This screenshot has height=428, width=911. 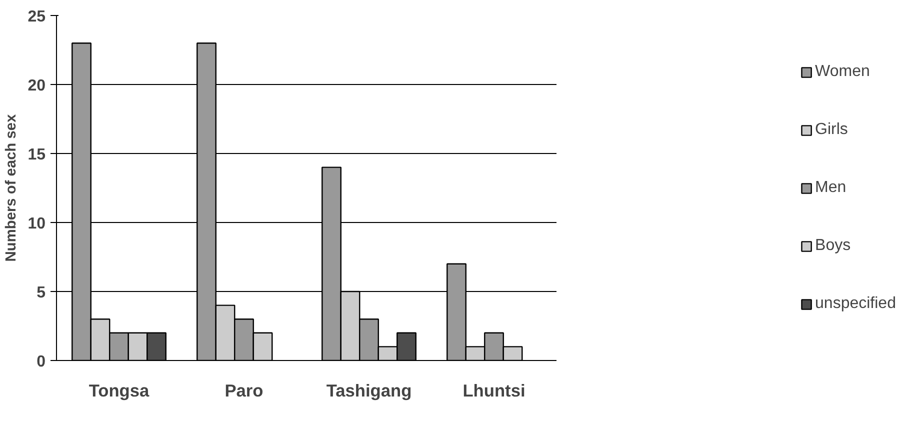 What do you see at coordinates (831, 129) in the screenshot?
I see `legend-label: Girls` at bounding box center [831, 129].